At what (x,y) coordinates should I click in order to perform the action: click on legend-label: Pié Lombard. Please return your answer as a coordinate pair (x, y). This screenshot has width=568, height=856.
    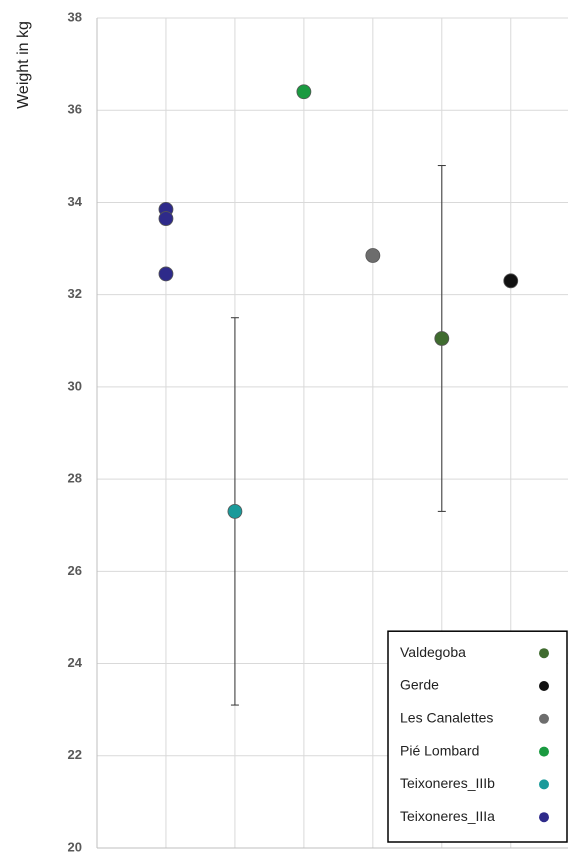
    Looking at the image, I should click on (439, 750).